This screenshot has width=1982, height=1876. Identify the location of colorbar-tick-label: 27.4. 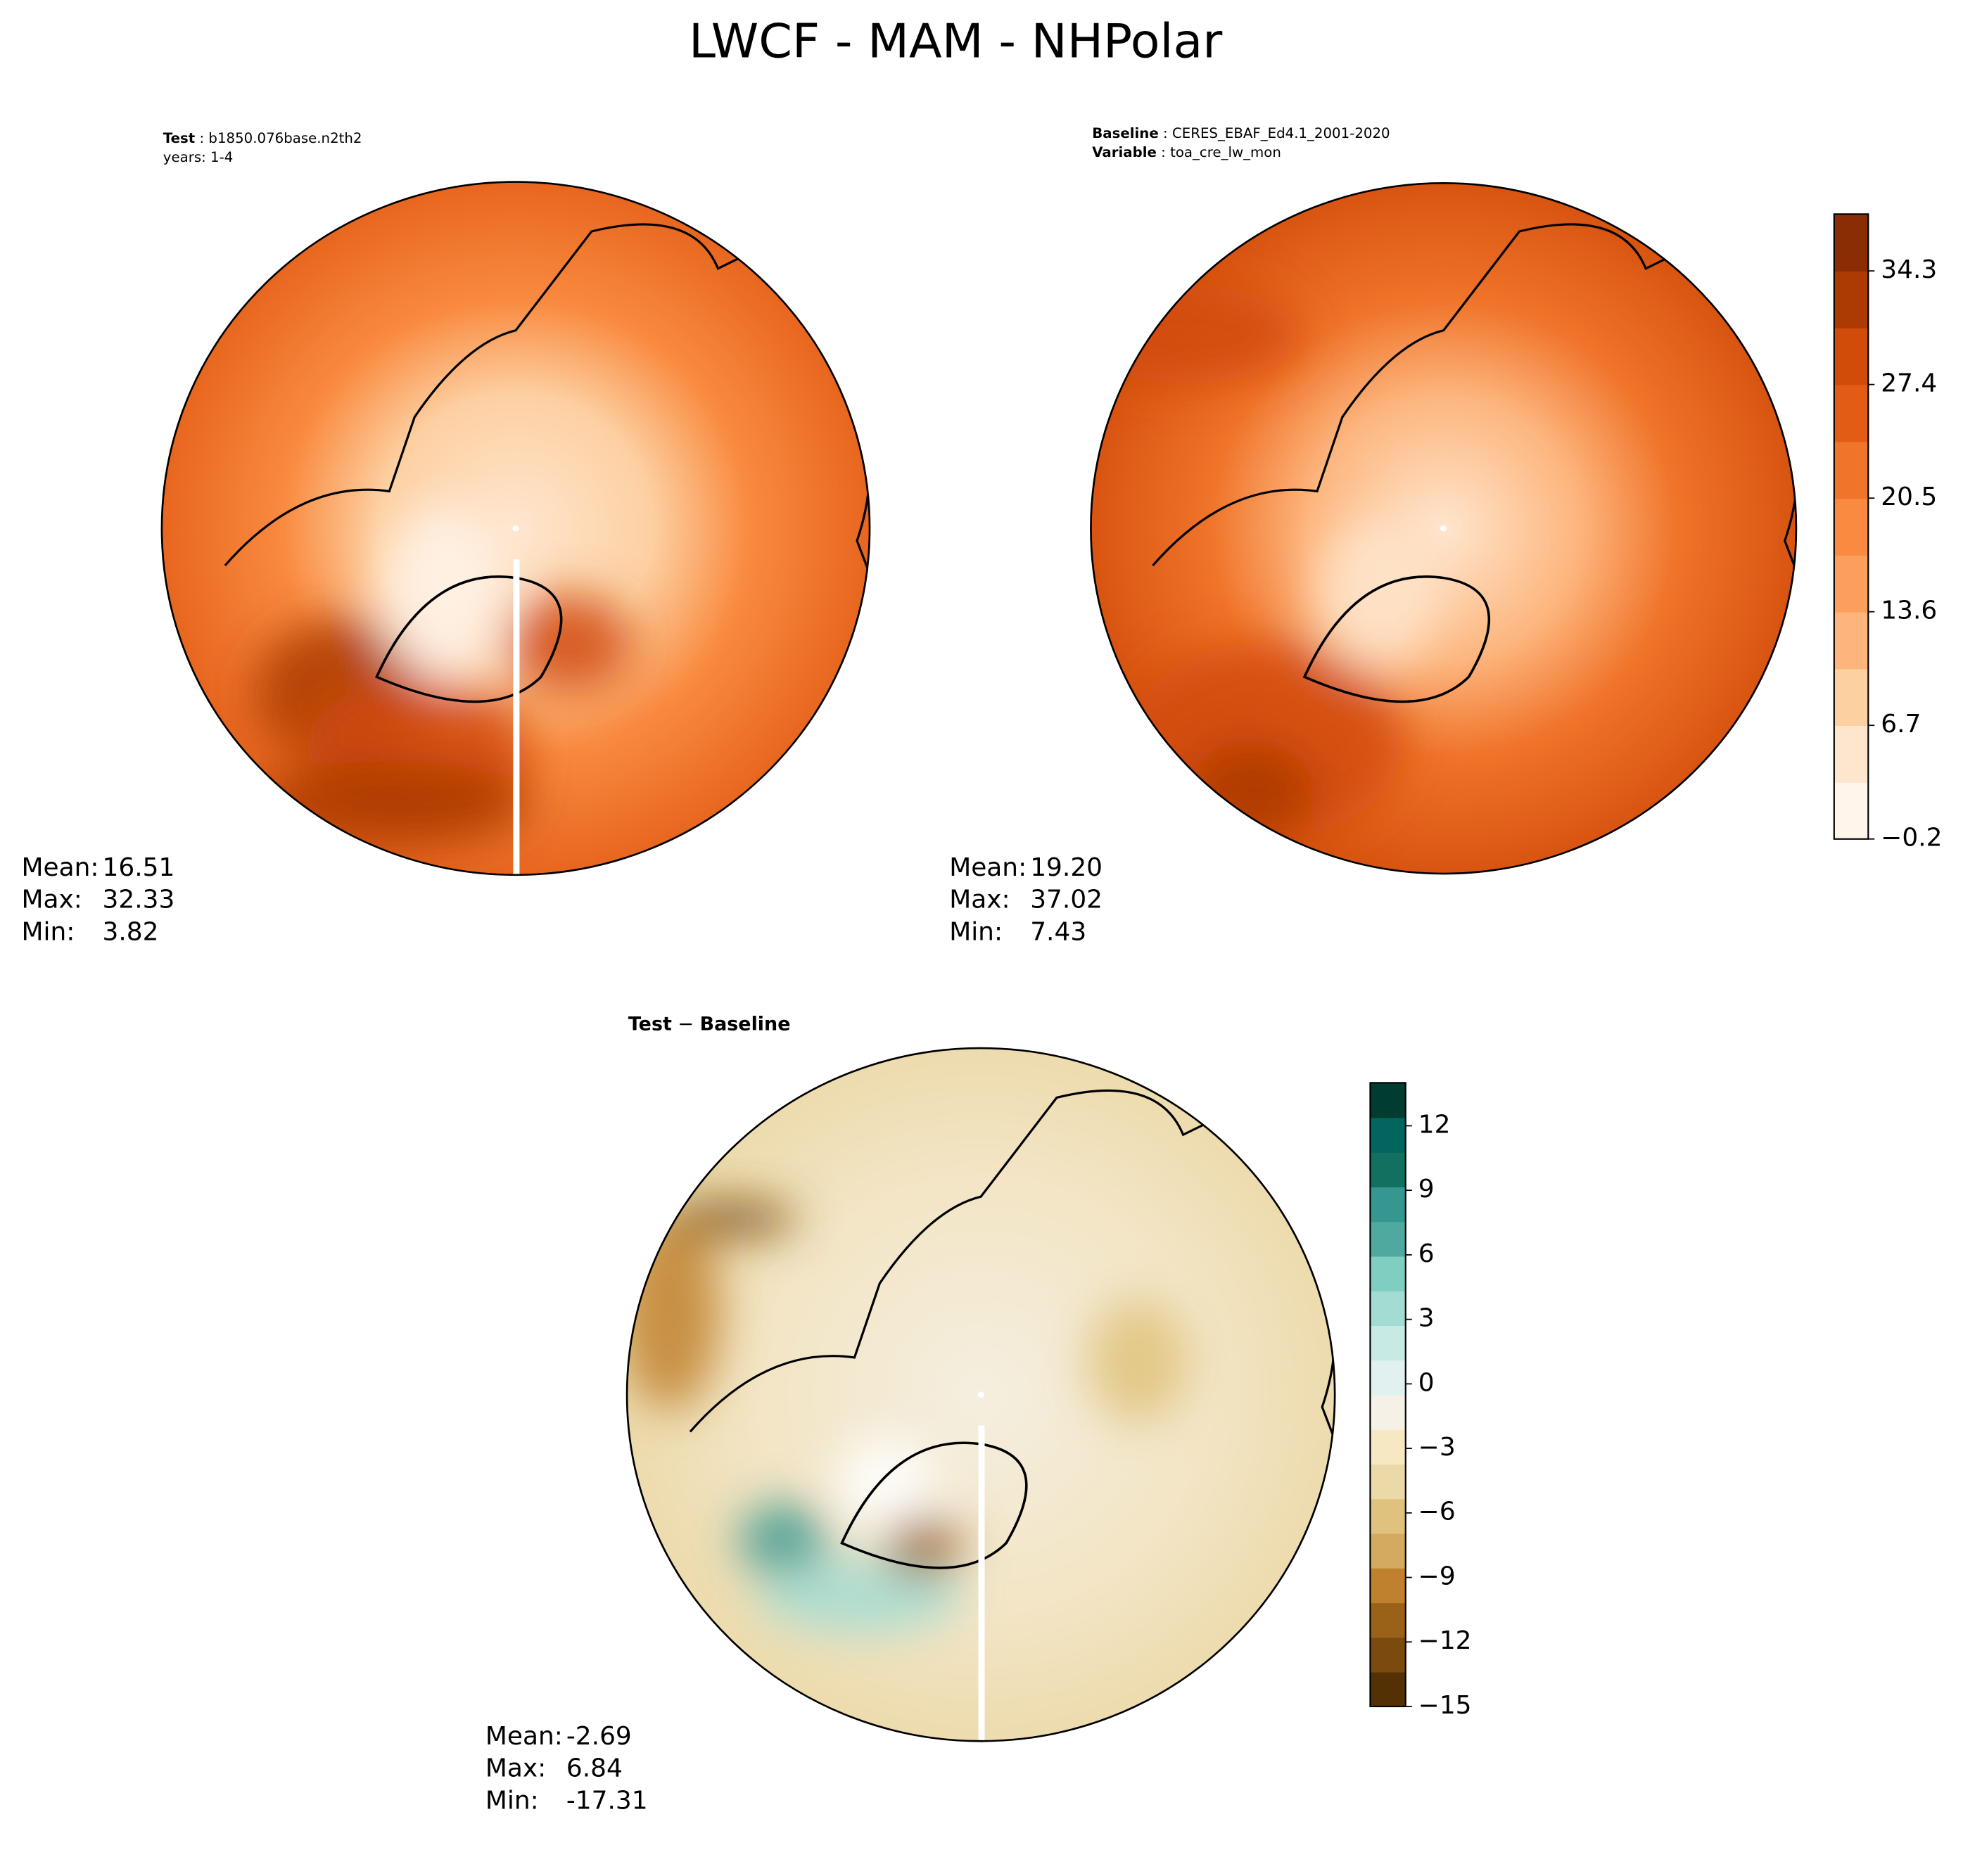
(1909, 383).